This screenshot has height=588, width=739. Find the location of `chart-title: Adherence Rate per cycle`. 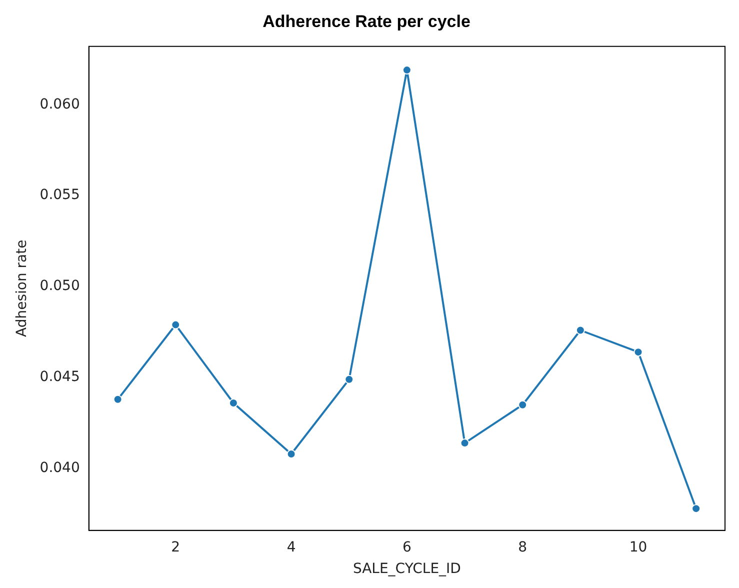

chart-title: Adherence Rate per cycle is located at coordinates (366, 21).